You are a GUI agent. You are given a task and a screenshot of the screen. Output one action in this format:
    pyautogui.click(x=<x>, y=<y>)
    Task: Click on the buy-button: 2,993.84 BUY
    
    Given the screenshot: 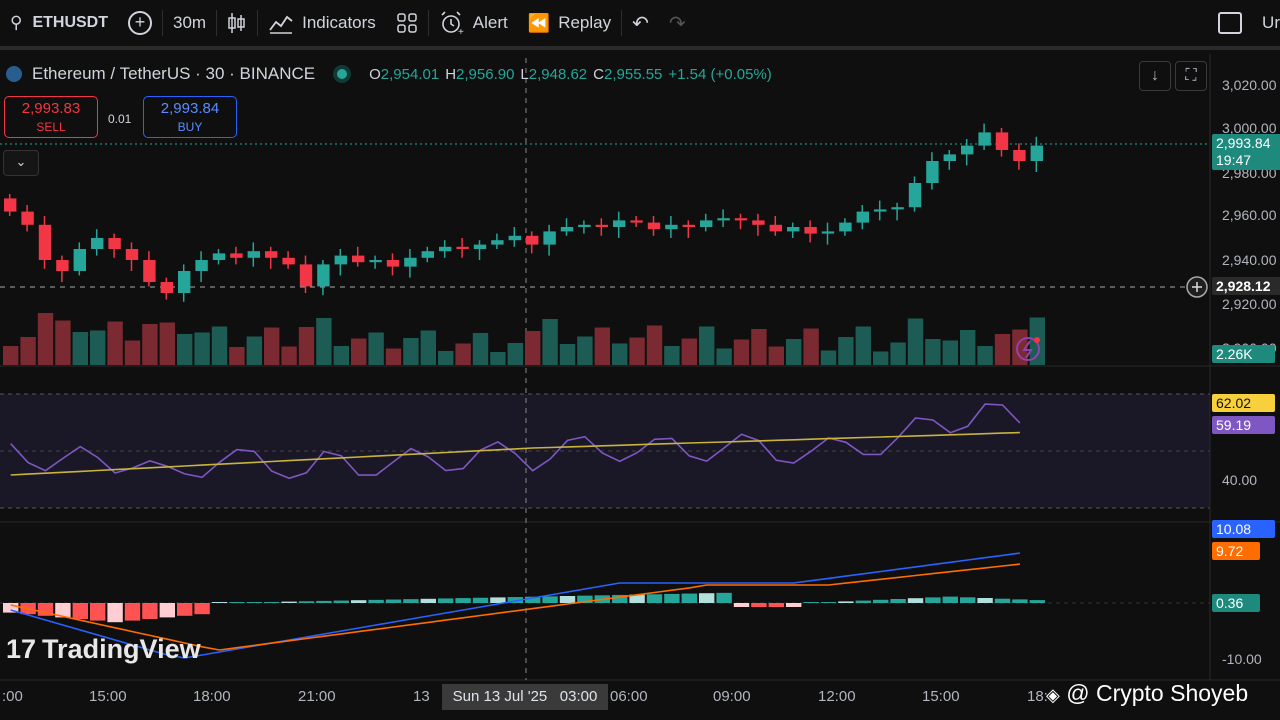 What is the action you would take?
    pyautogui.click(x=190, y=117)
    